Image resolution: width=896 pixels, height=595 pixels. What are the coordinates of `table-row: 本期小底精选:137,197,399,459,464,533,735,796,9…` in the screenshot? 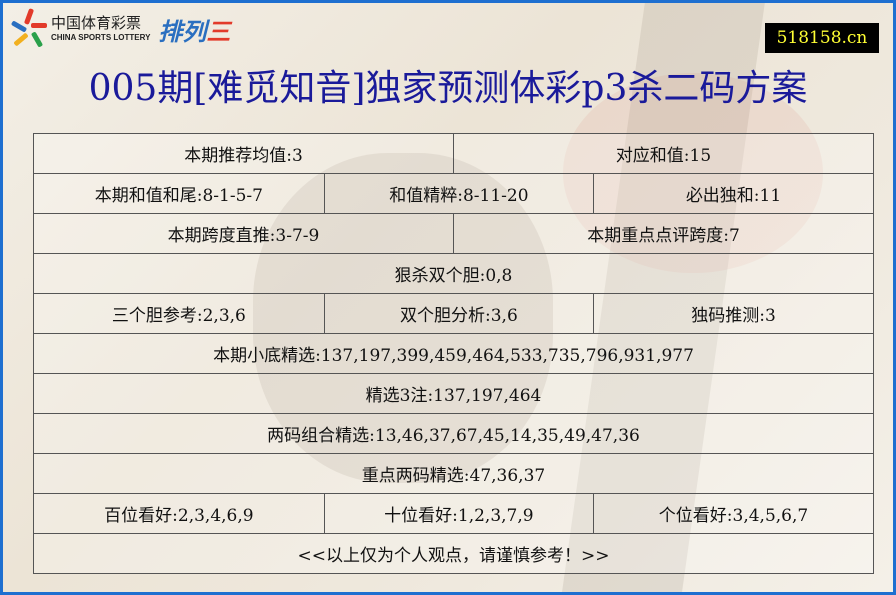 It's located at (453, 353).